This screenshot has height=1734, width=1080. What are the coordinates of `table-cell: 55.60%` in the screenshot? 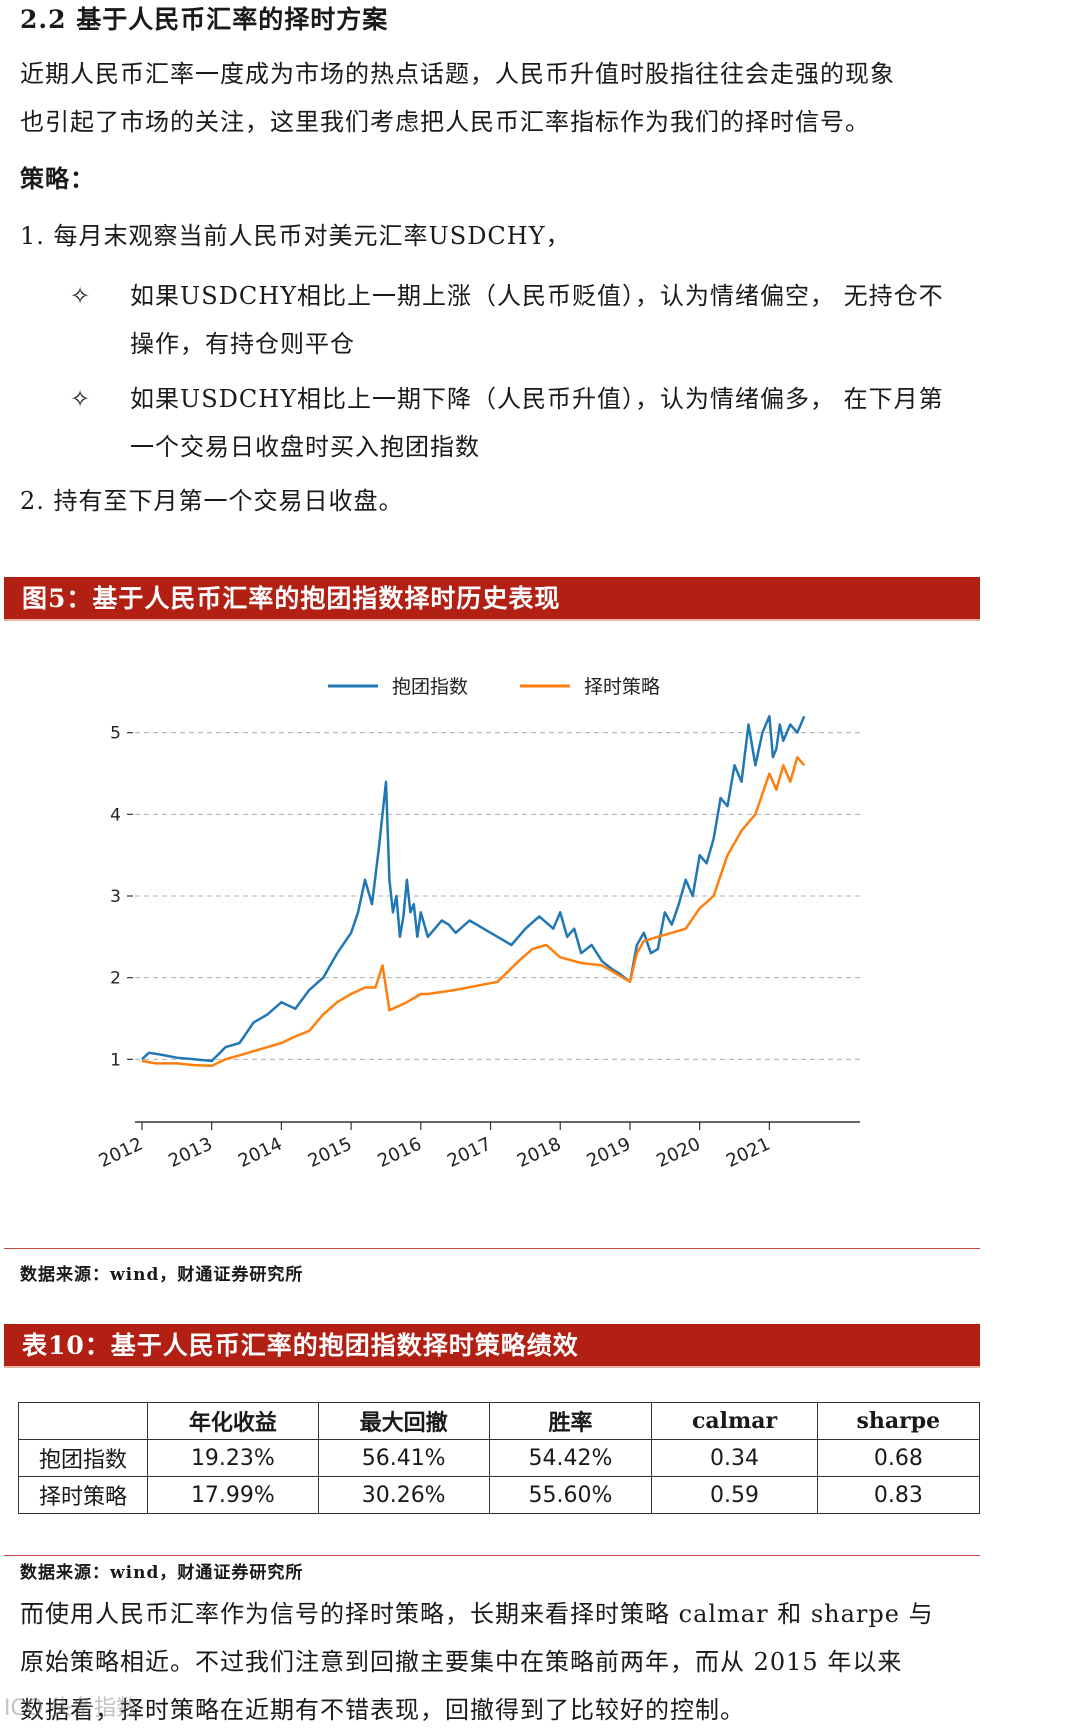 It's located at (570, 1495).